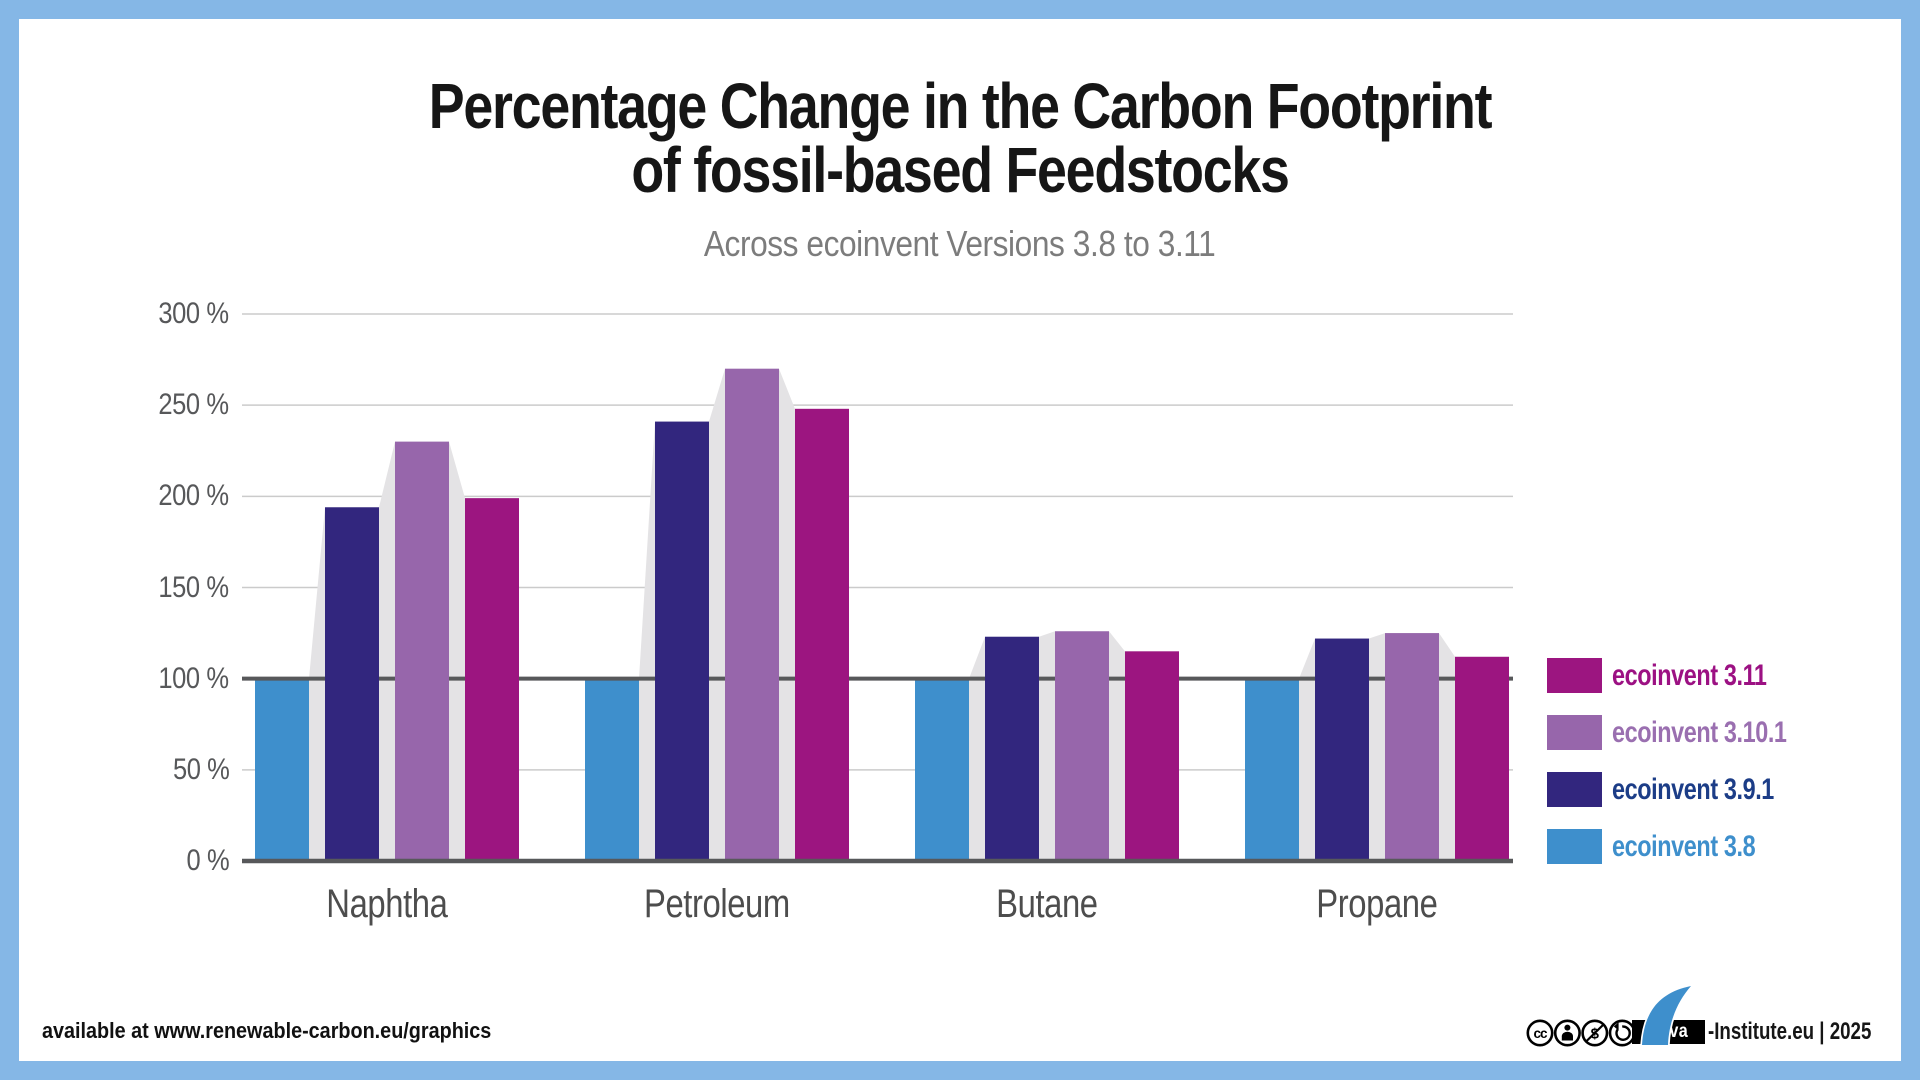 The image size is (1920, 1080). I want to click on y-tick-label: 250 %, so click(194, 405).